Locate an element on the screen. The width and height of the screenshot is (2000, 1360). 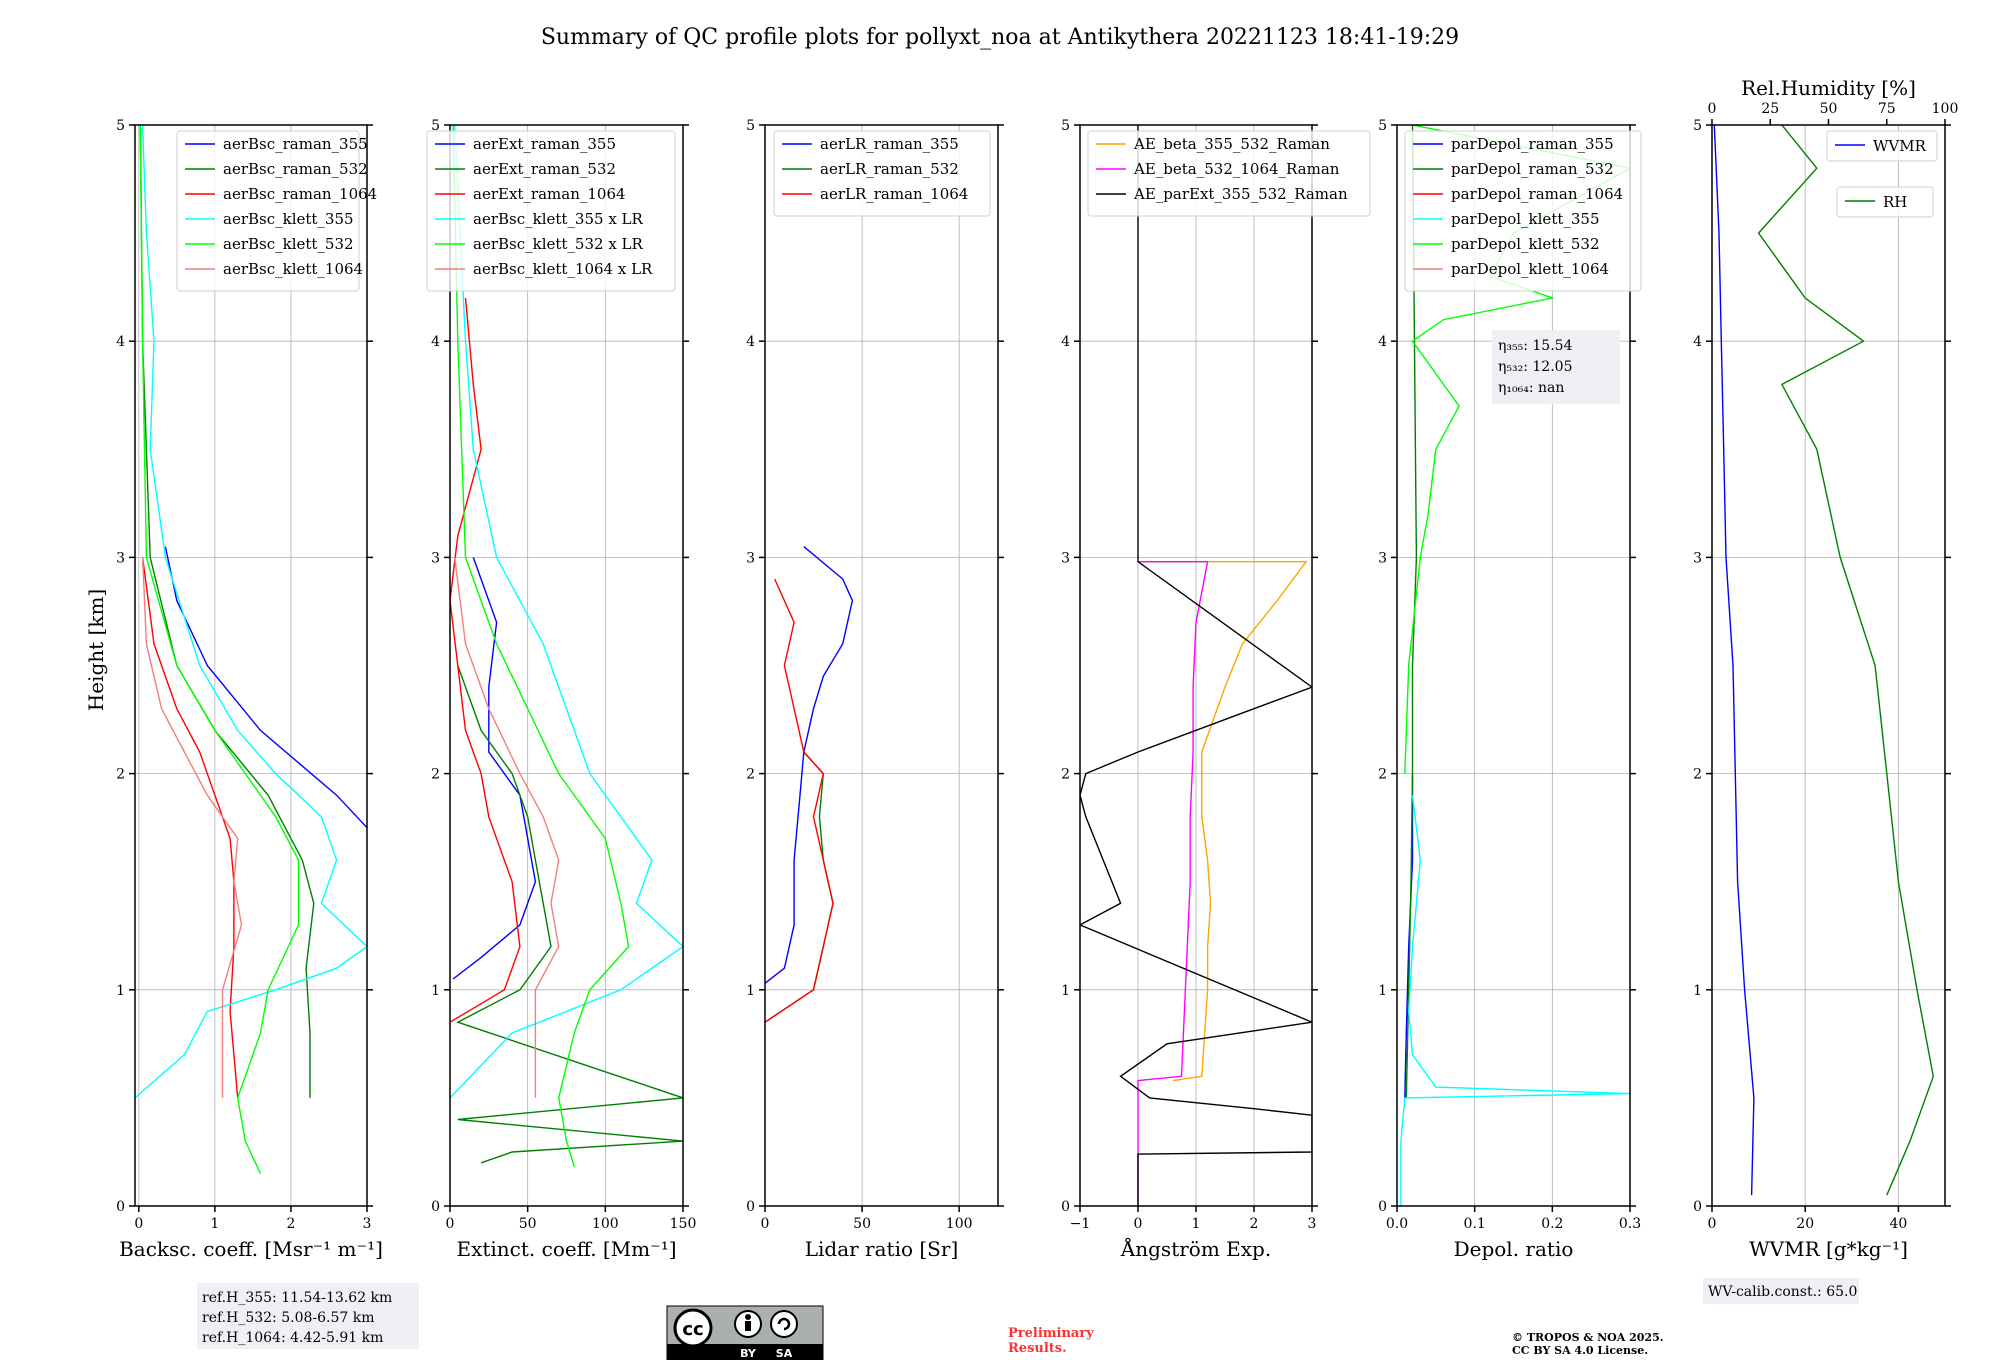
x2-tick-label: 75 is located at coordinates (1887, 109).